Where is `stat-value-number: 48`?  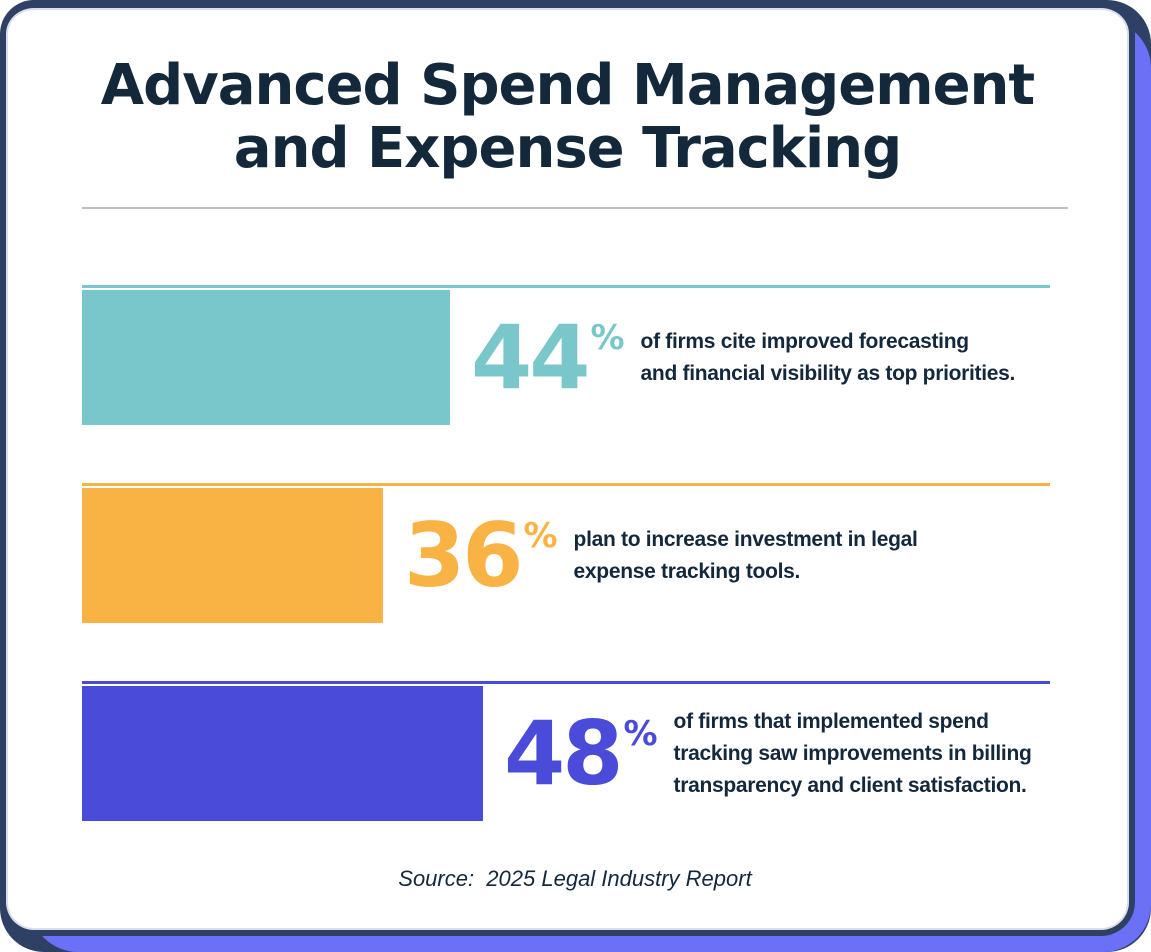 stat-value-number: 48 is located at coordinates (563, 753).